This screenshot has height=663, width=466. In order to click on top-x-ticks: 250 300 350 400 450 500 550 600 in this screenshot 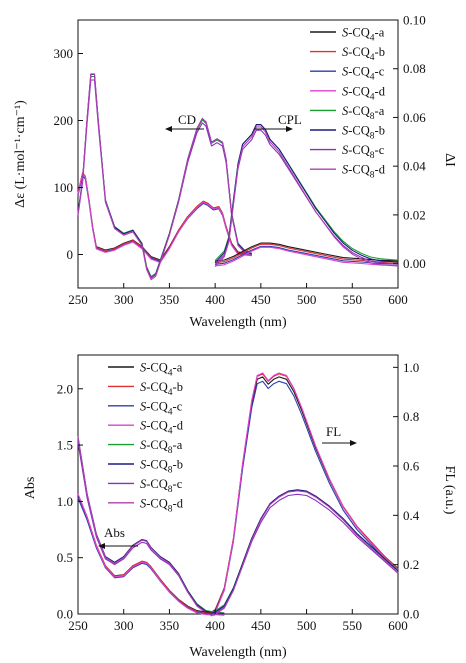, I will do `click(238, 295)`.